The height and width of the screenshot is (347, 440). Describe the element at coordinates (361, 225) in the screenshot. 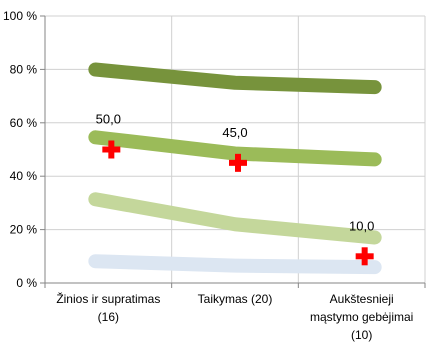

I see `data-label: 10,0` at that location.